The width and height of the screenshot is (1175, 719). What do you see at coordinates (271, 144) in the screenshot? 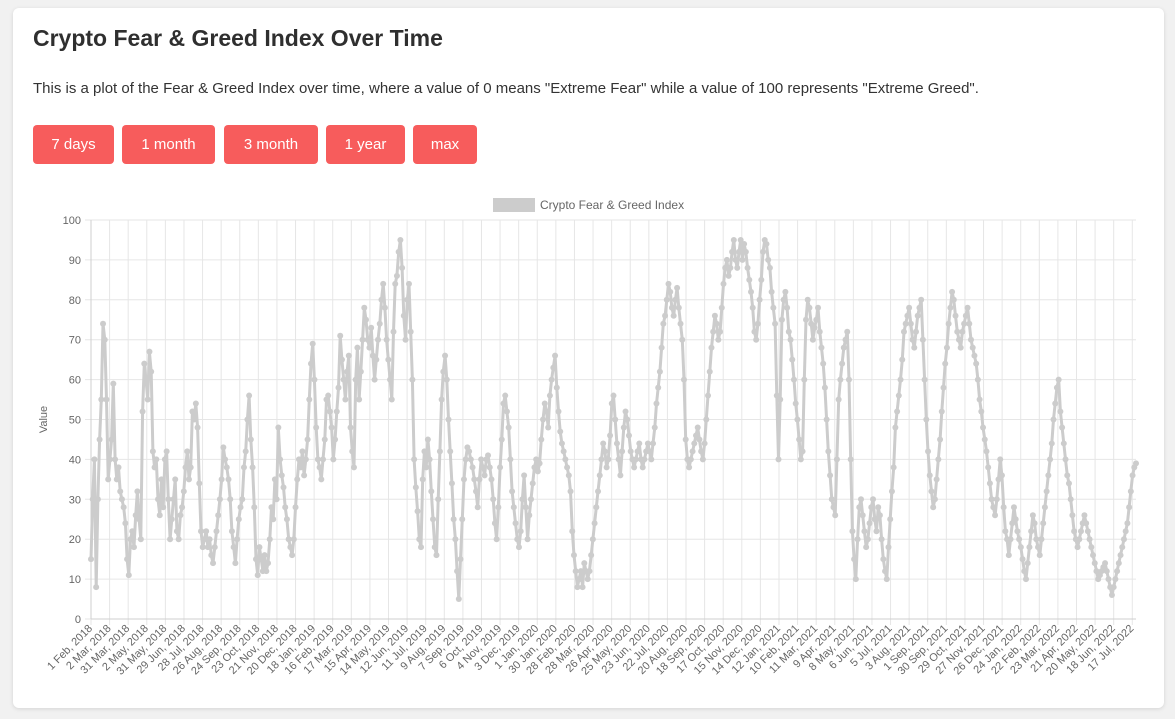
I see `range-3-month-button: 3 month` at bounding box center [271, 144].